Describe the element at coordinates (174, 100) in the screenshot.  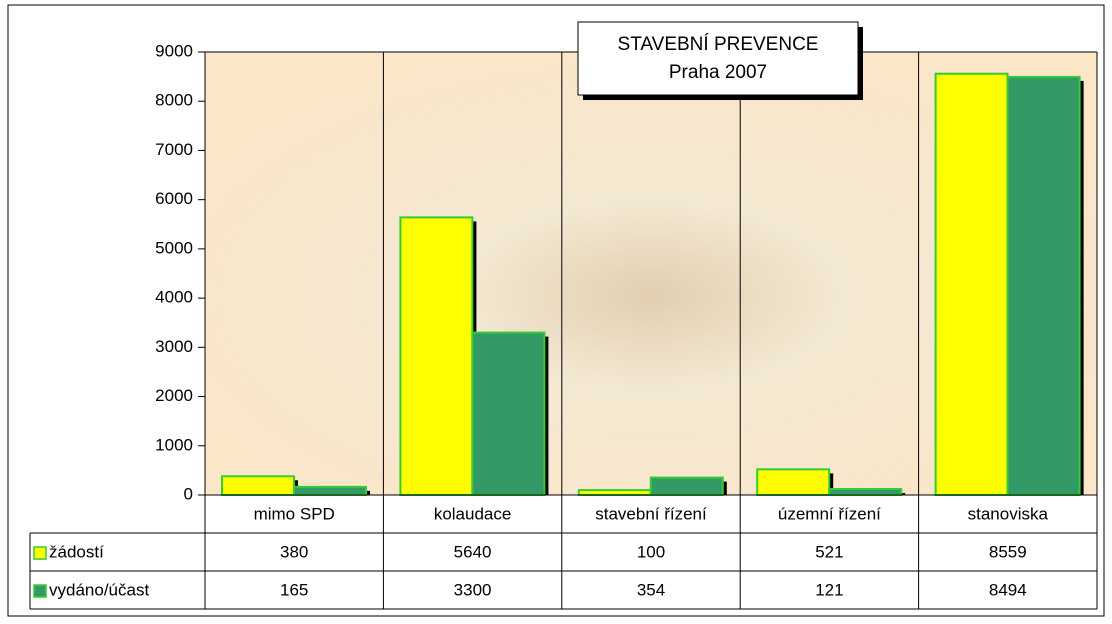
I see `y-tick-label: 8000` at that location.